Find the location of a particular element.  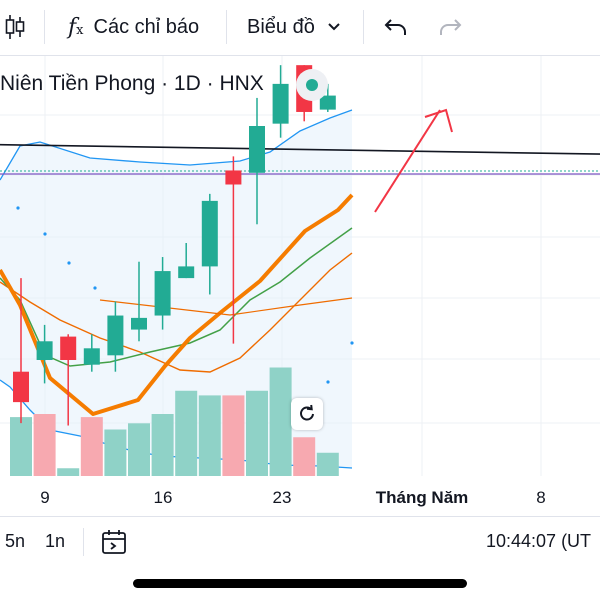

top-toolbar: fx Các chỉ báo Biểu đồ is located at coordinates (300, 27).